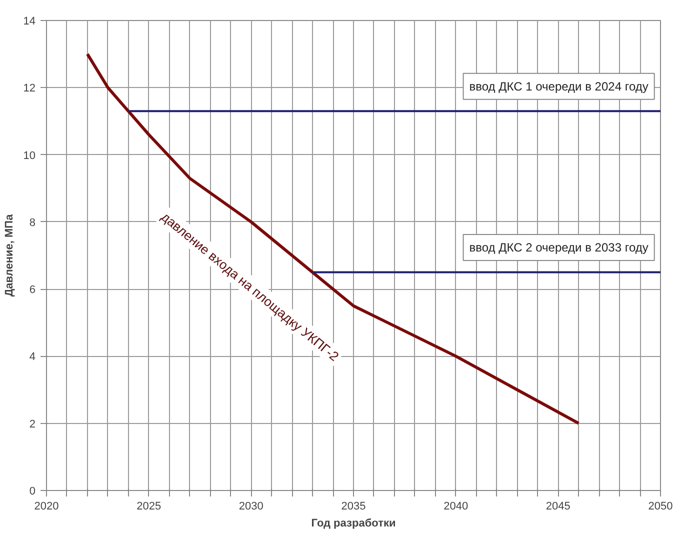  Describe the element at coordinates (660, 506) in the screenshot. I see `x-tick-label: 2050` at that location.